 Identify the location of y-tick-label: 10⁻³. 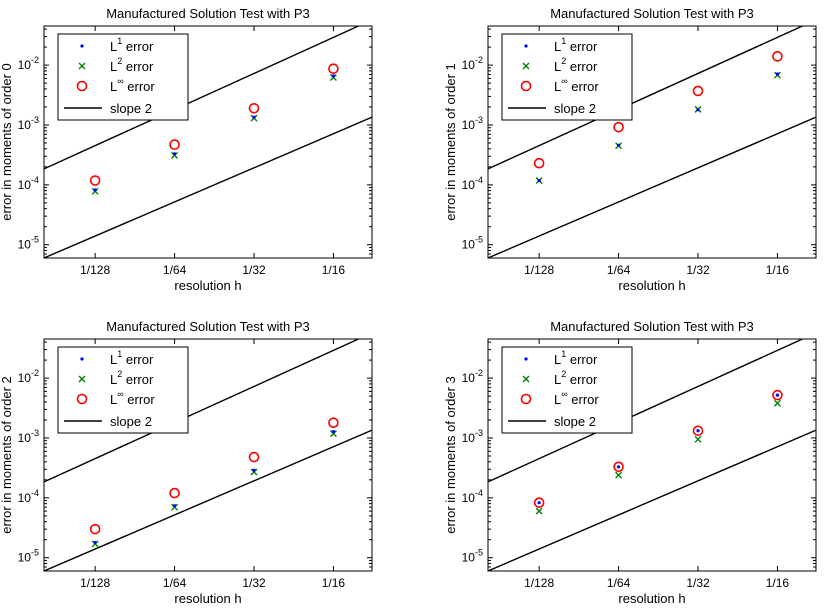
(472, 436).